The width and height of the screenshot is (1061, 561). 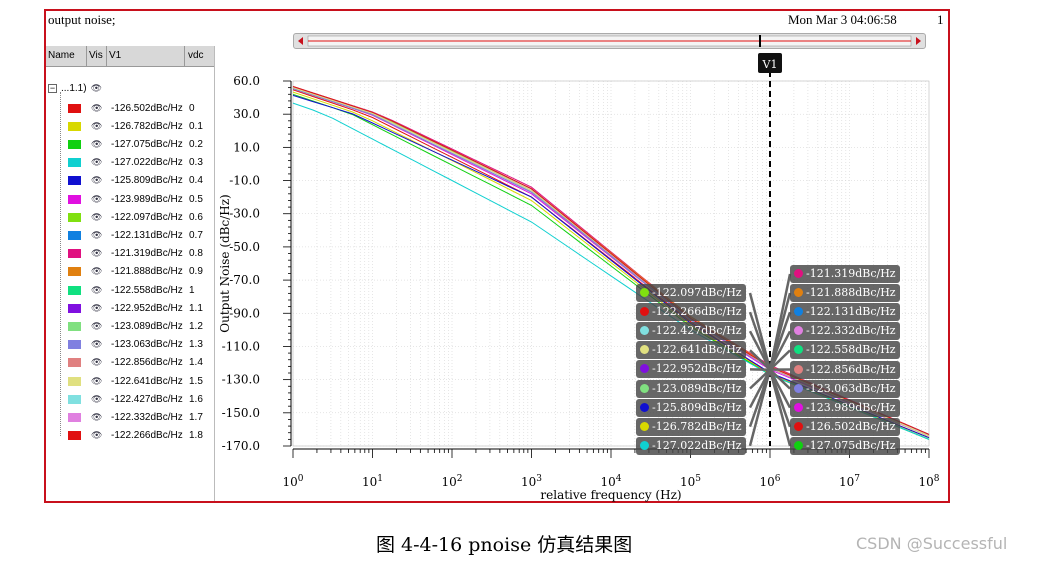 What do you see at coordinates (691, 445) in the screenshot?
I see `marker-value-tag: -127.022dBc/Hz` at bounding box center [691, 445].